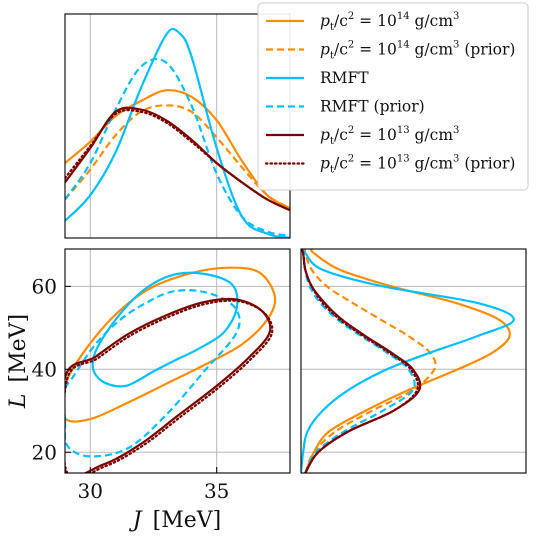 The height and width of the screenshot is (539, 540). Describe the element at coordinates (165, 329) in the screenshot. I see `contour-rmft` at that location.